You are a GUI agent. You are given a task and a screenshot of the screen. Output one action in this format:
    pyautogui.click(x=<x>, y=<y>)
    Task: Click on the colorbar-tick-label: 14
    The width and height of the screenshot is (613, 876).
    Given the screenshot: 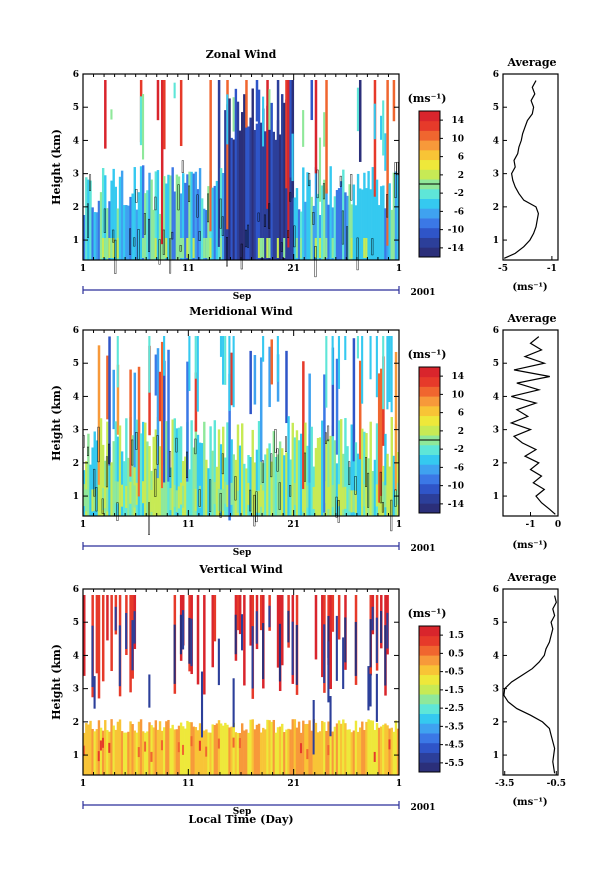 What is the action you would take?
    pyautogui.click(x=457, y=121)
    